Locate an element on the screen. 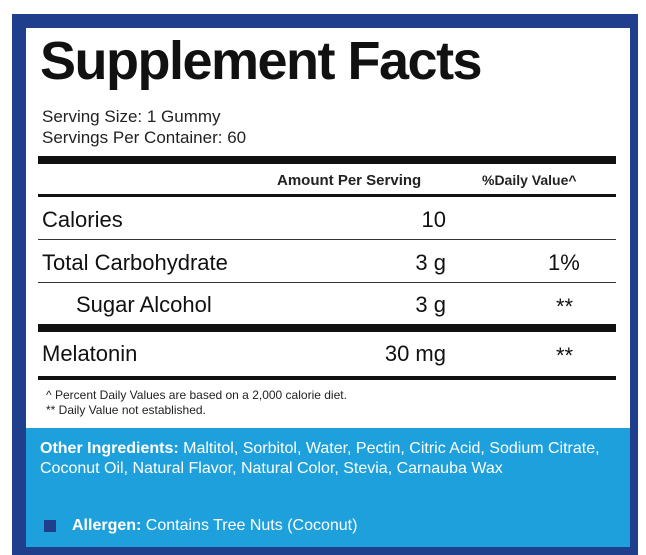 The width and height of the screenshot is (646, 555). allergen-statement: Allergen: Contains Tree Nuts (Coconut) is located at coordinates (214, 526).